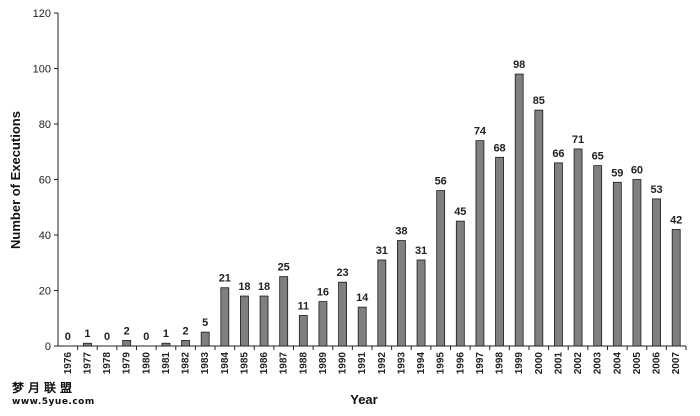  Describe the element at coordinates (68, 363) in the screenshot. I see `x-tick-label: 1976` at that location.